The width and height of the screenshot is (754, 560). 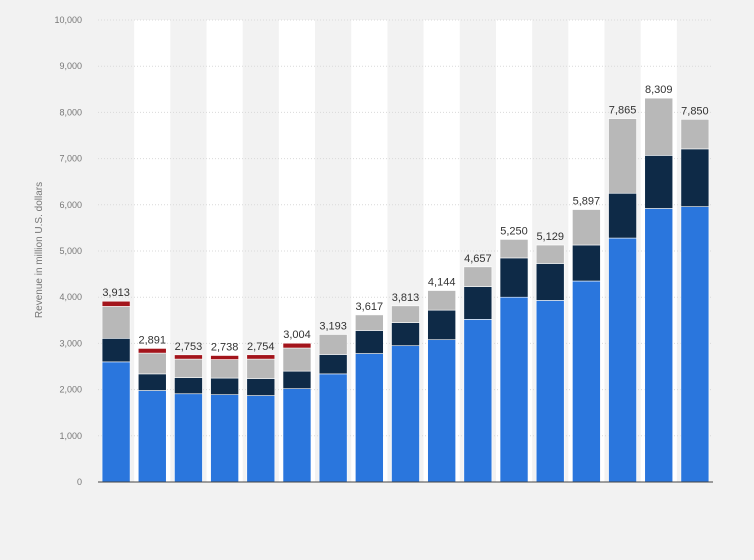 I want to click on y-tick-label: 1,000, so click(x=70, y=436).